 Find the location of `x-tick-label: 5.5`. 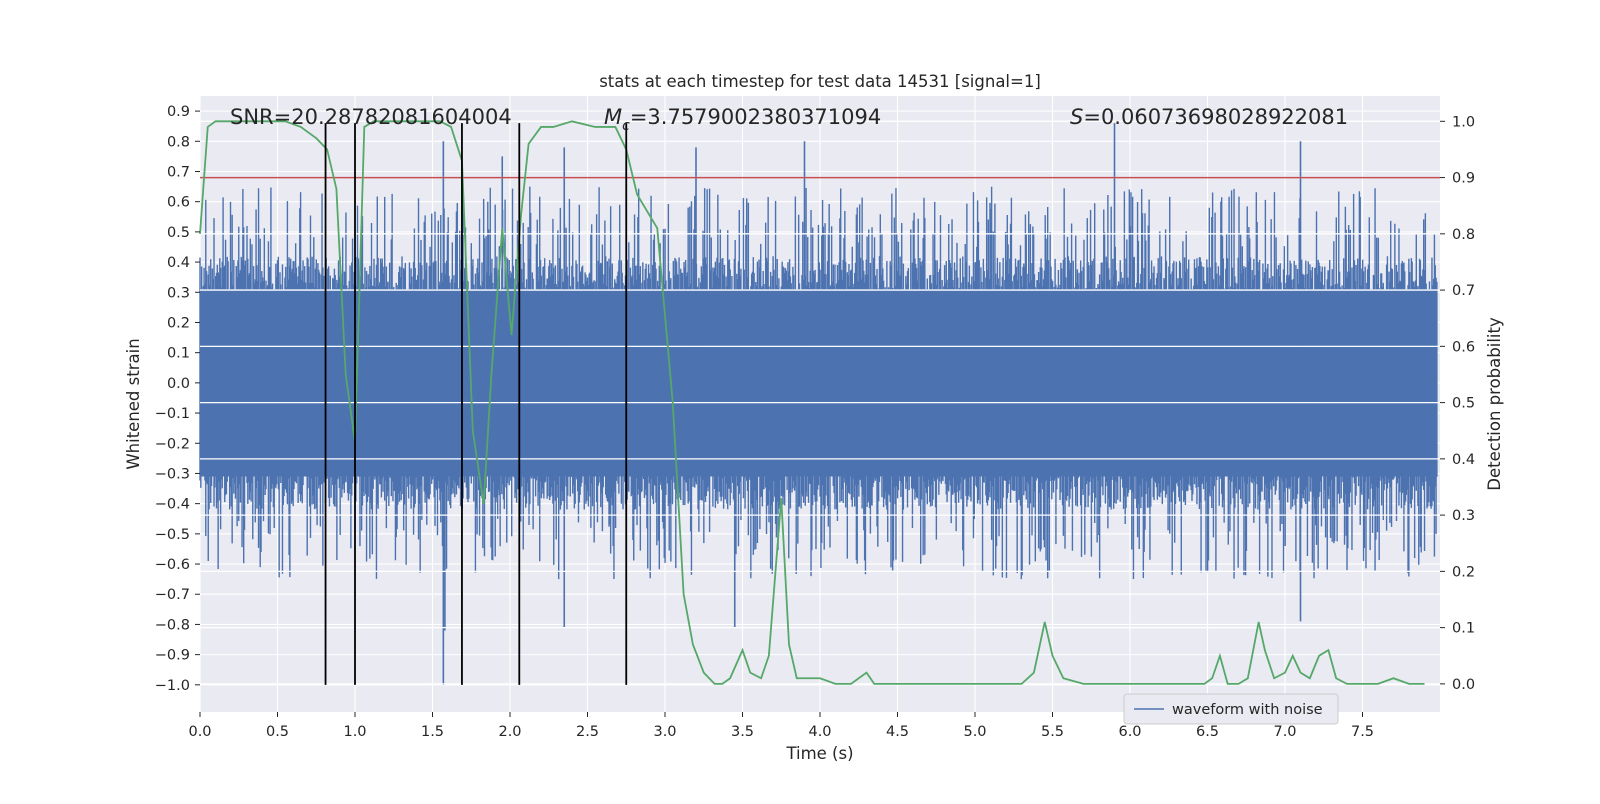

x-tick-label: 5.5 is located at coordinates (1052, 732).